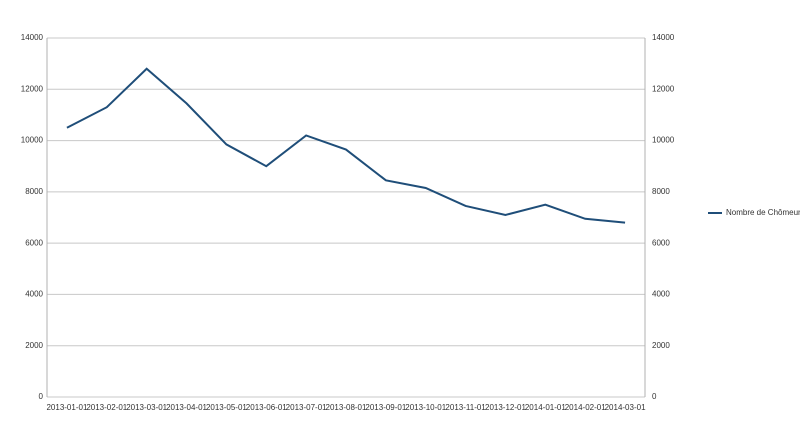  Describe the element at coordinates (545, 407) in the screenshot. I see `x-tick-label: 2014-01-01` at that location.